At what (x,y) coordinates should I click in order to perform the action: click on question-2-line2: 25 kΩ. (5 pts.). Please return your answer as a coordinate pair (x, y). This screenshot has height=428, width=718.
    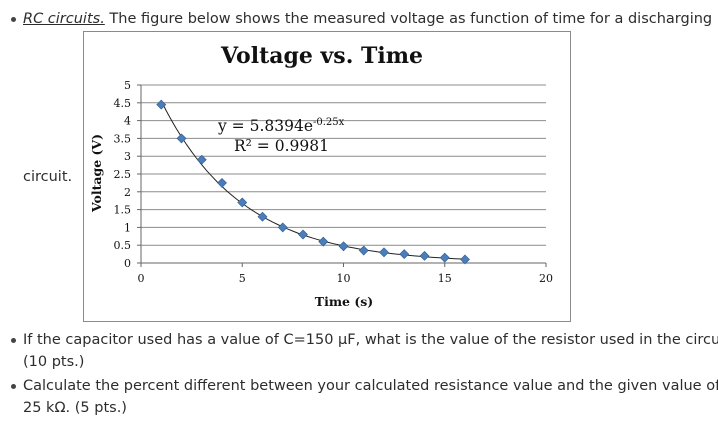
    Looking at the image, I should click on (75, 408).